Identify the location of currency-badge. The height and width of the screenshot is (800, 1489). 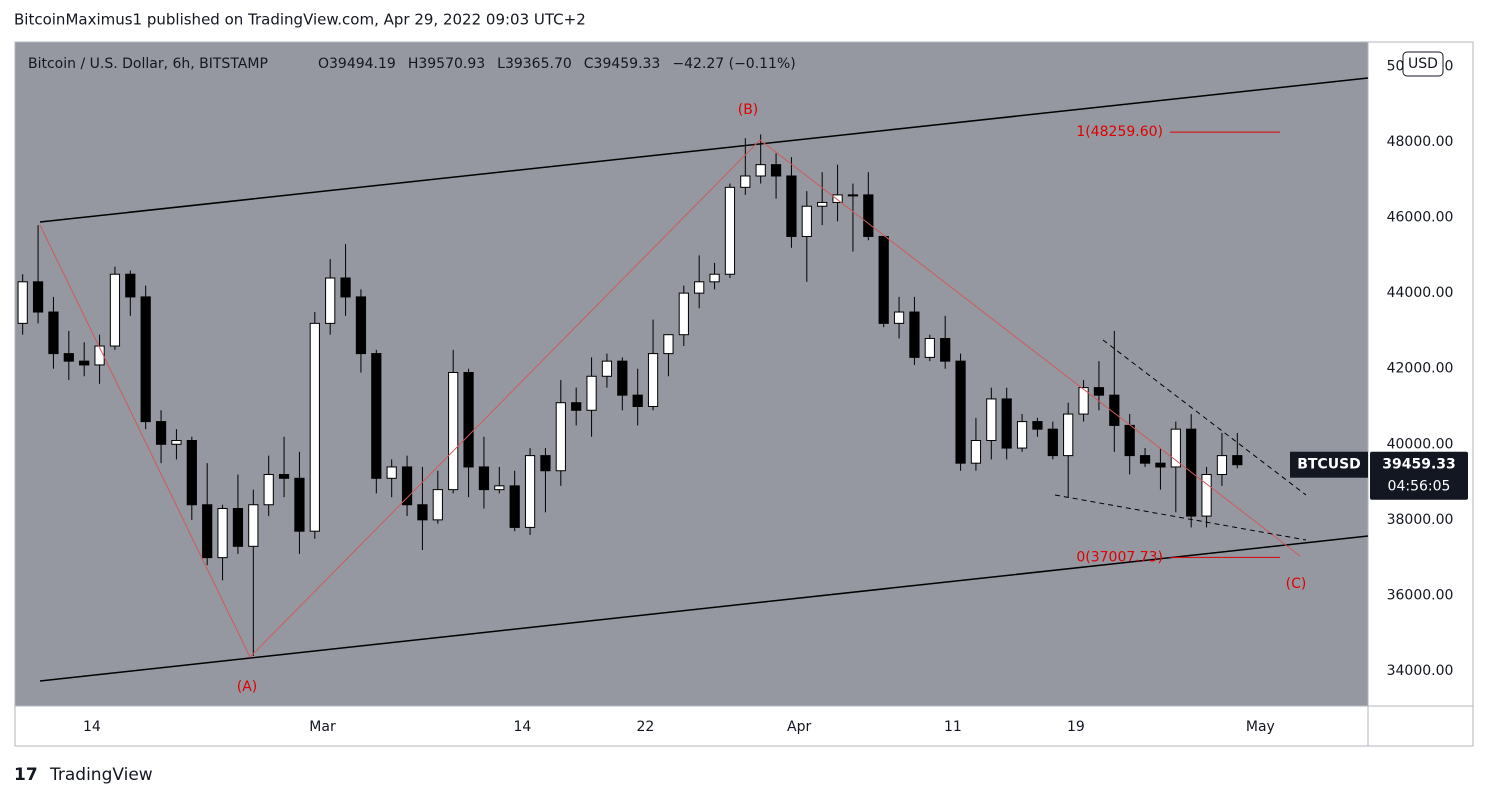
(1423, 64).